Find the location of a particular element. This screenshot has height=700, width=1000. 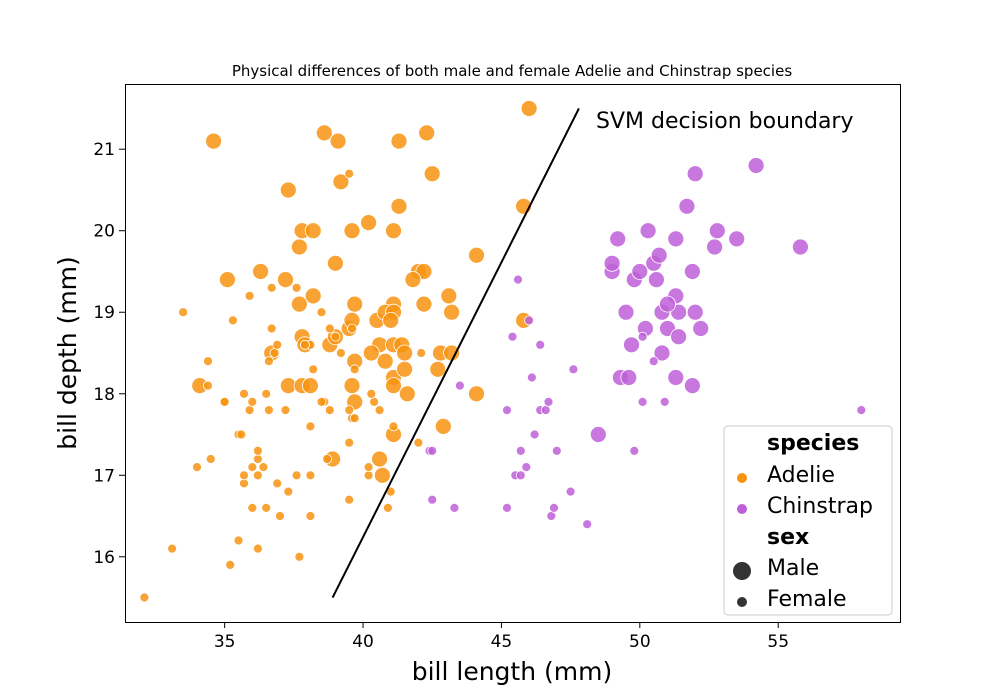

legend-label-female: Female is located at coordinates (807, 599).